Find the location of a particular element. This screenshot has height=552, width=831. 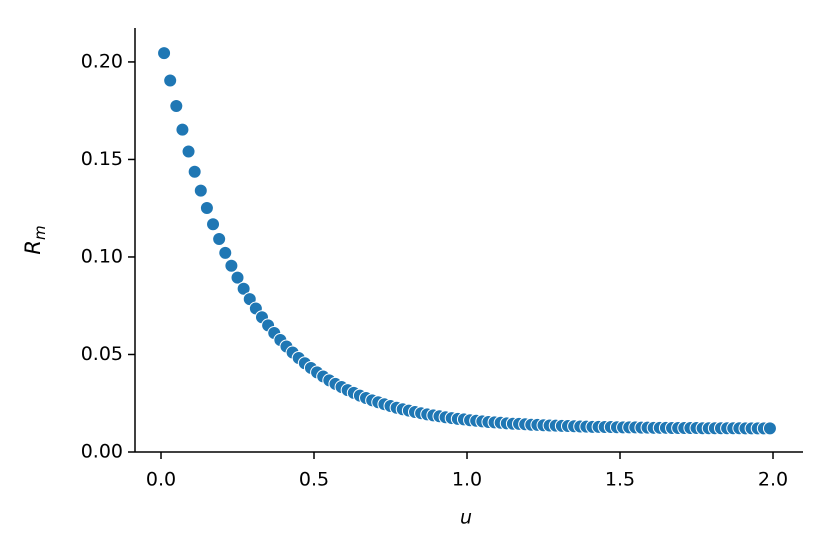

x-tick-label: 0.5 is located at coordinates (314, 480).